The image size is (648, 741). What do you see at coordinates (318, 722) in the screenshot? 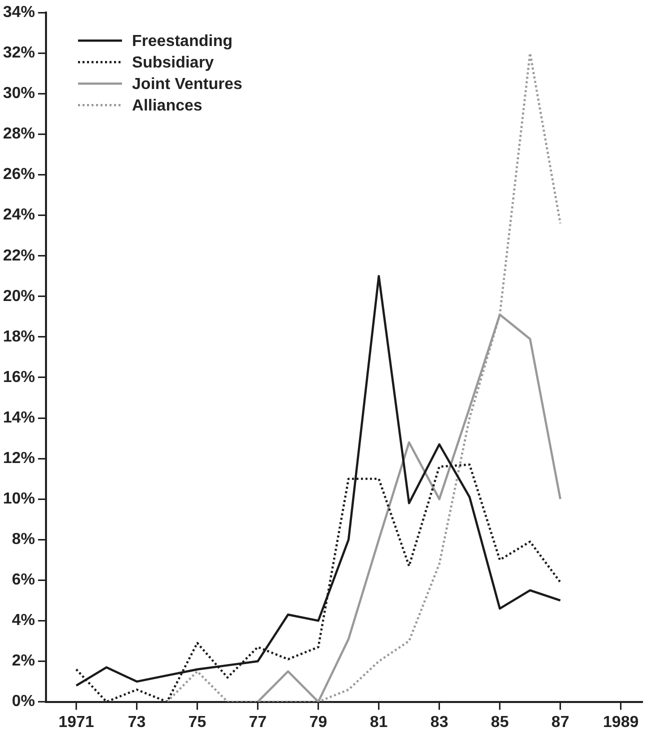
I see `x-tick-label: 79` at bounding box center [318, 722].